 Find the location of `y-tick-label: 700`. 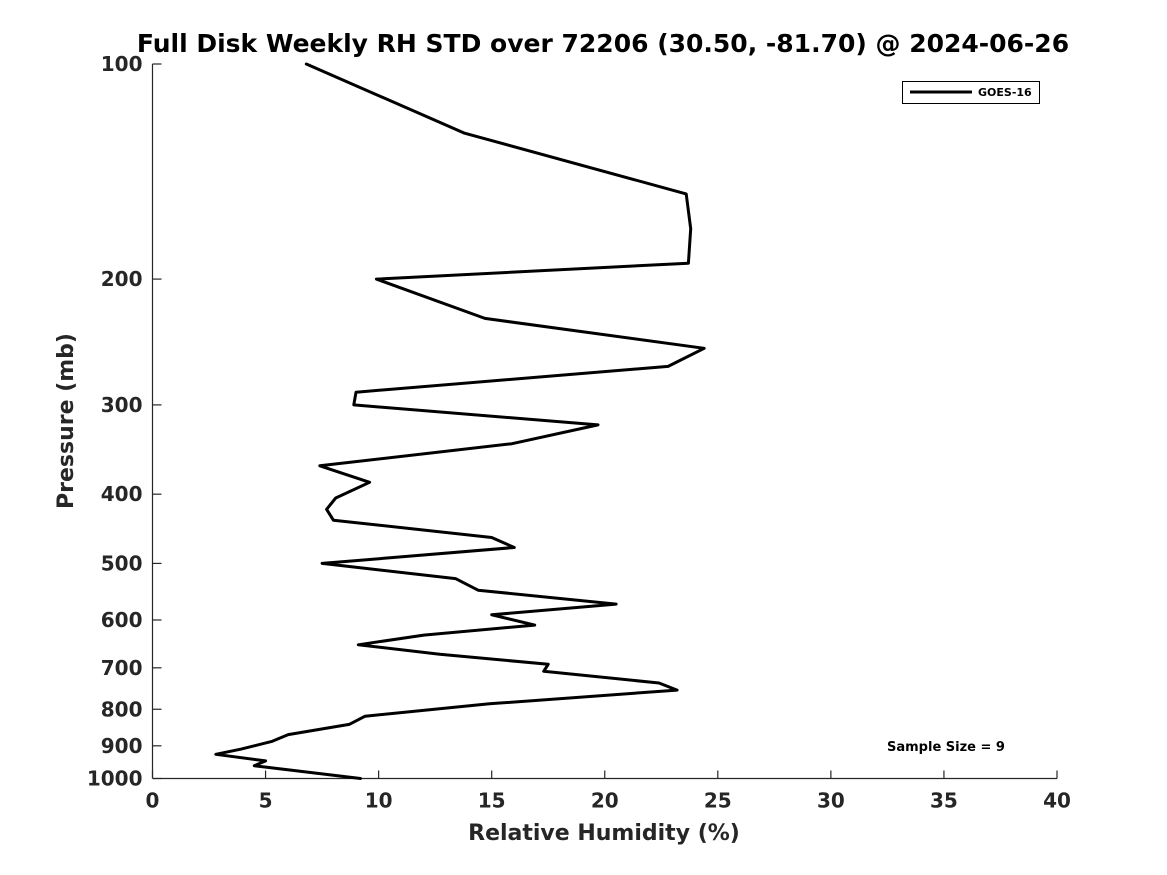

y-tick-label: 700 is located at coordinates (122, 668).